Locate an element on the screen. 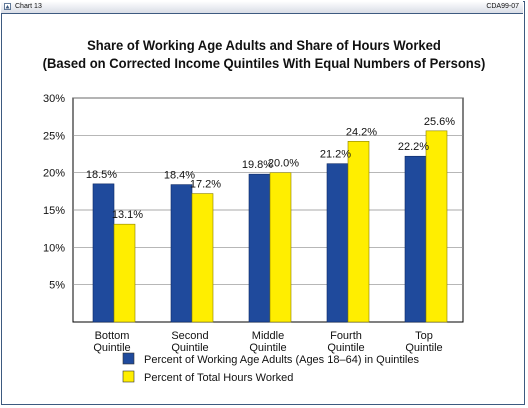 The width and height of the screenshot is (528, 408). y-tick-label: 5% is located at coordinates (57, 286).